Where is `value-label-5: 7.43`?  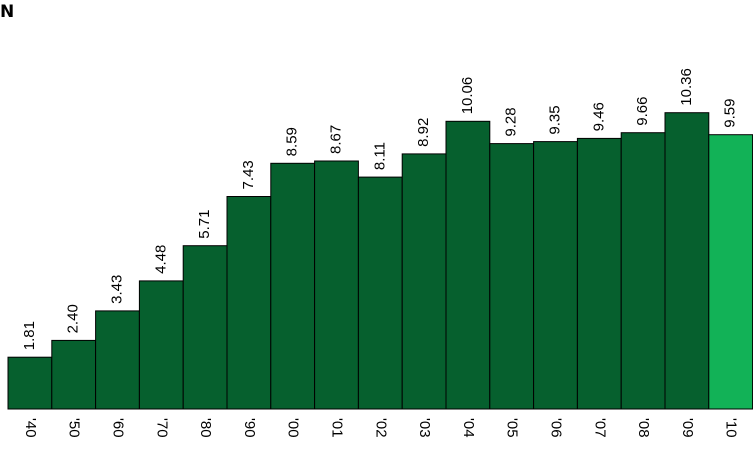 value-label-5: 7.43 is located at coordinates (248, 174).